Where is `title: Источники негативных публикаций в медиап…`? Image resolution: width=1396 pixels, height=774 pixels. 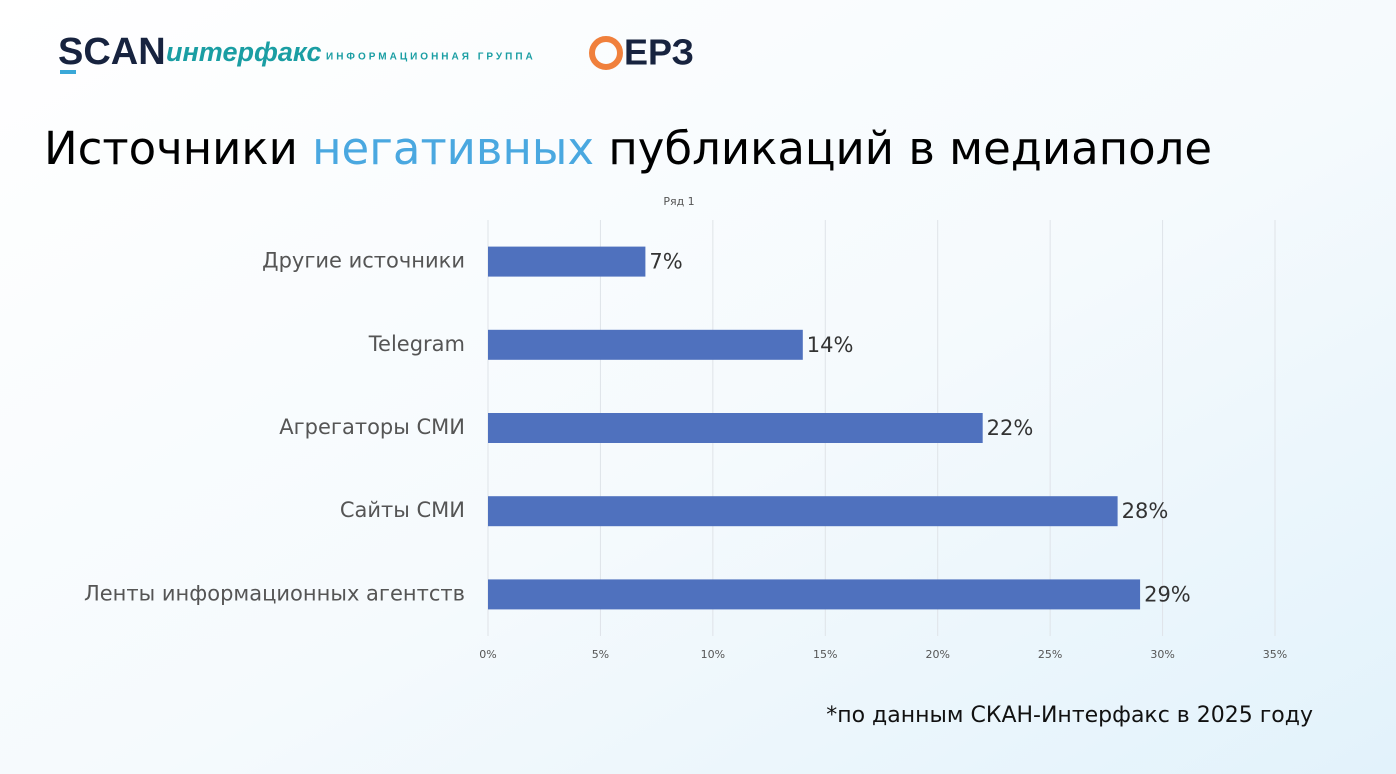 title: Источники негативных публикаций в медиап… is located at coordinates (628, 148).